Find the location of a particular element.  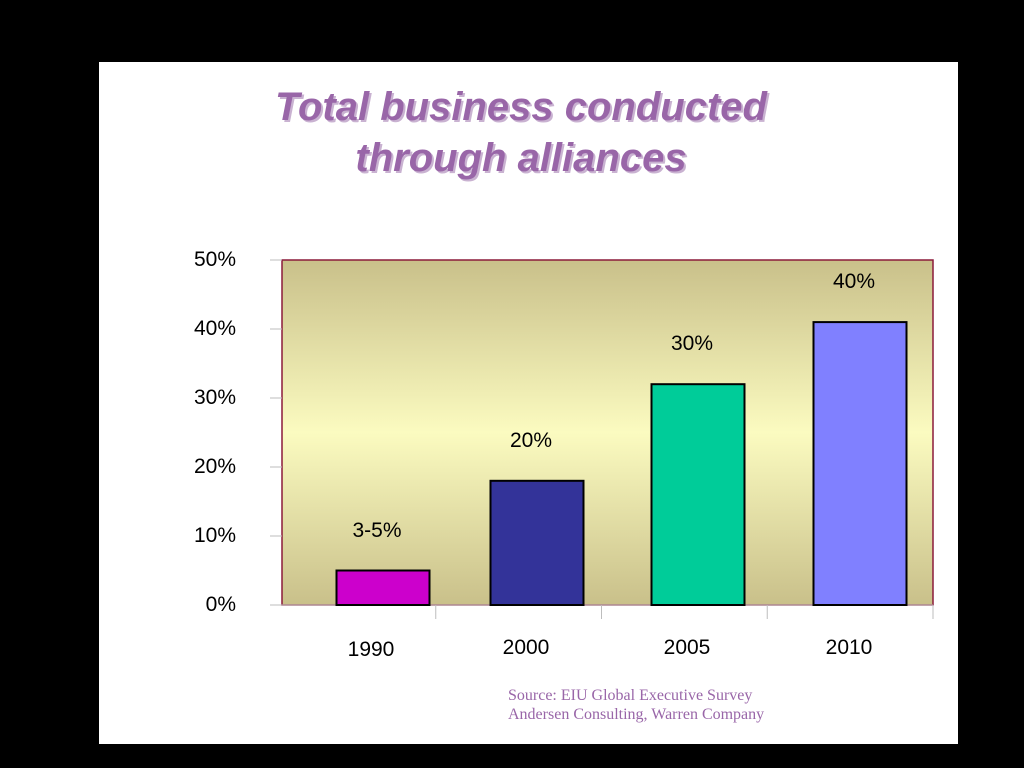

y-tick-label: 20% is located at coordinates (214, 466).